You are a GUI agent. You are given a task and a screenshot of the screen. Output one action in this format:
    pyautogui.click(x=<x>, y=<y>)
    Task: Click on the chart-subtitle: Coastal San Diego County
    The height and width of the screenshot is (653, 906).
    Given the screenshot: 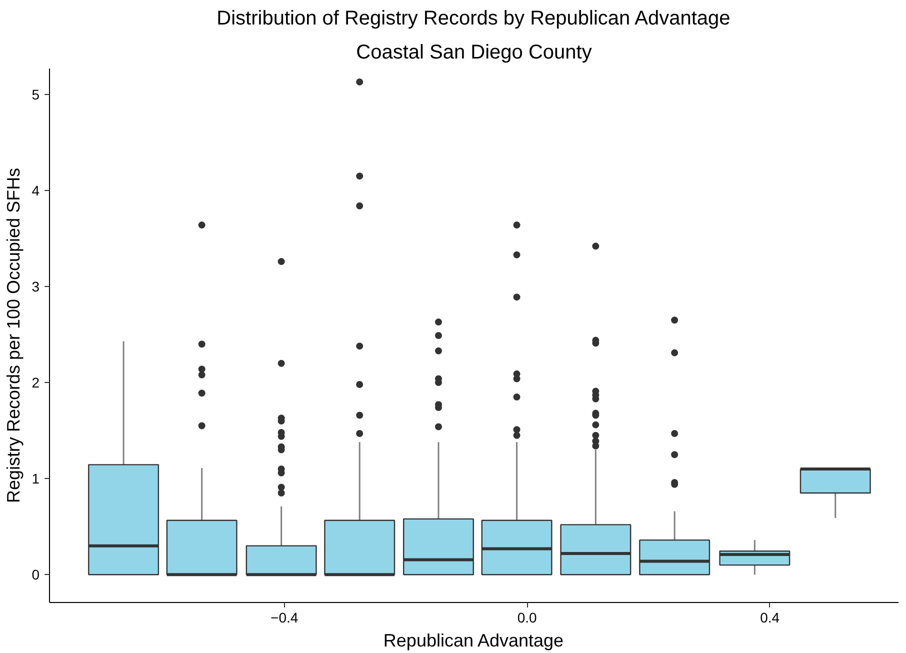 What is the action you would take?
    pyautogui.click(x=474, y=53)
    